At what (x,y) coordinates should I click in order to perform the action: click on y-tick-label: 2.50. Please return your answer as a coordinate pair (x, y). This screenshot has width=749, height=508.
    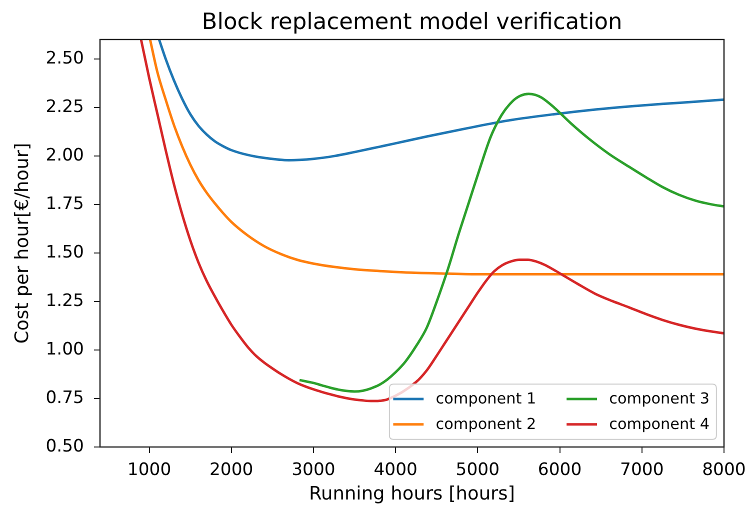
    Looking at the image, I should click on (65, 58).